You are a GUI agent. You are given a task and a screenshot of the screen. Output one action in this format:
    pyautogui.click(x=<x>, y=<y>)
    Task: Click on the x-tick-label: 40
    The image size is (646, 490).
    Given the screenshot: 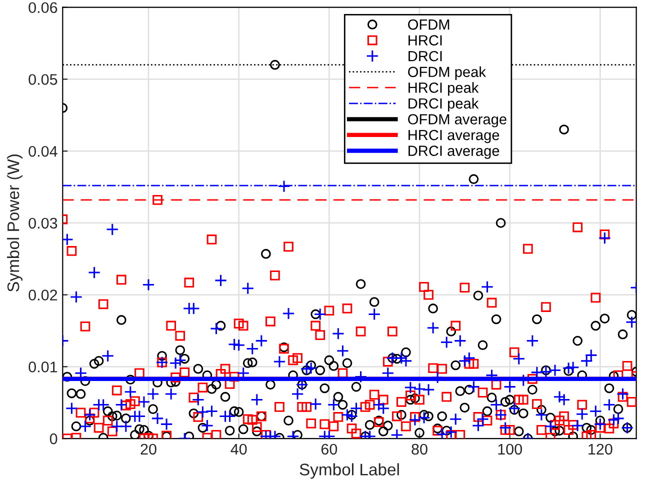 What is the action you would take?
    pyautogui.click(x=238, y=449)
    